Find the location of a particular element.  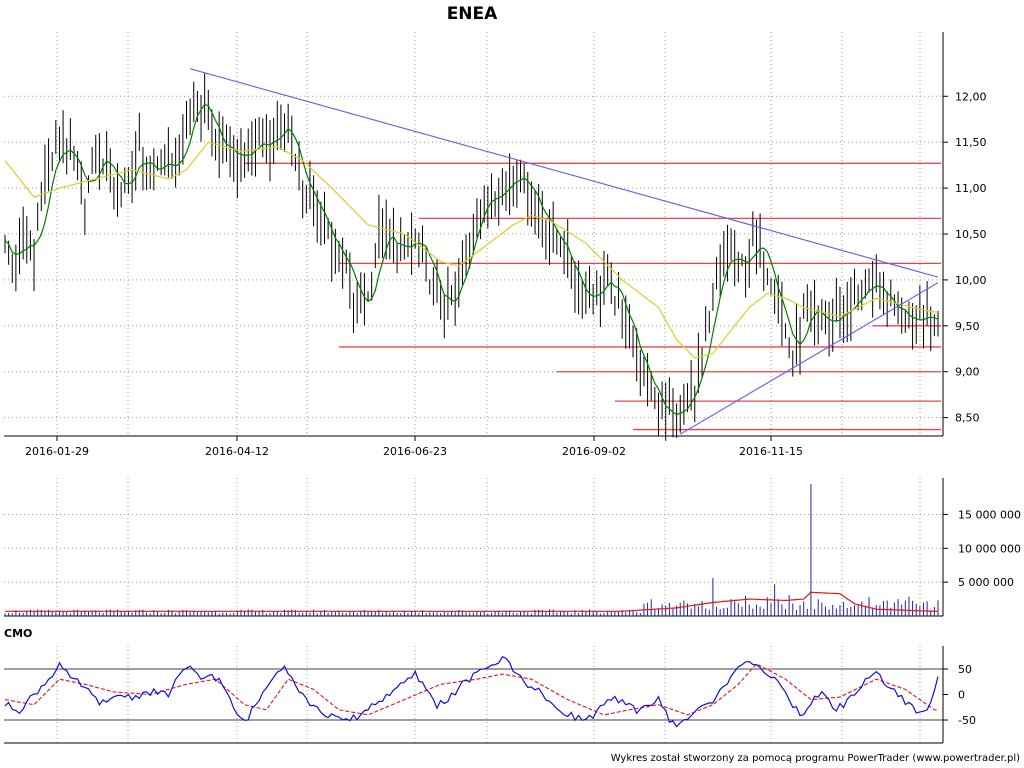

cmo-panel: CMO 50 0 -50 is located at coordinates (490, 685).